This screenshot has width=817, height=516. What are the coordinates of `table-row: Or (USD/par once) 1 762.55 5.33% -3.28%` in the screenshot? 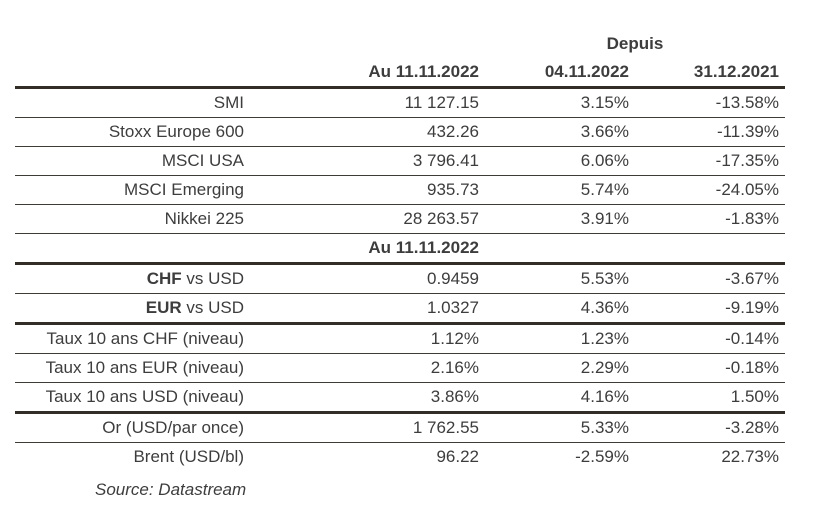 It's located at (400, 428).